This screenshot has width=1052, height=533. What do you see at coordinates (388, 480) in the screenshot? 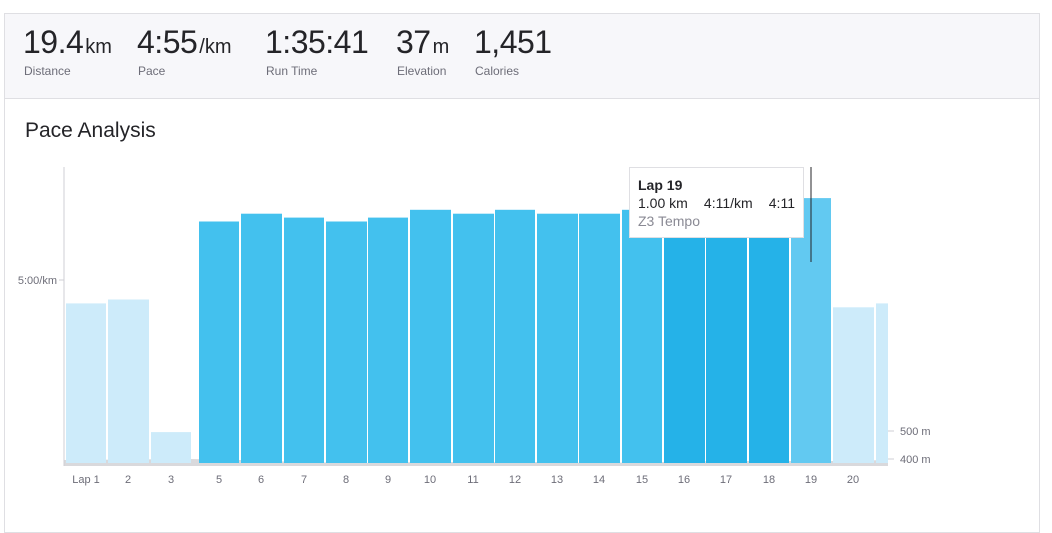
I see `x-tick-label: 9` at bounding box center [388, 480].